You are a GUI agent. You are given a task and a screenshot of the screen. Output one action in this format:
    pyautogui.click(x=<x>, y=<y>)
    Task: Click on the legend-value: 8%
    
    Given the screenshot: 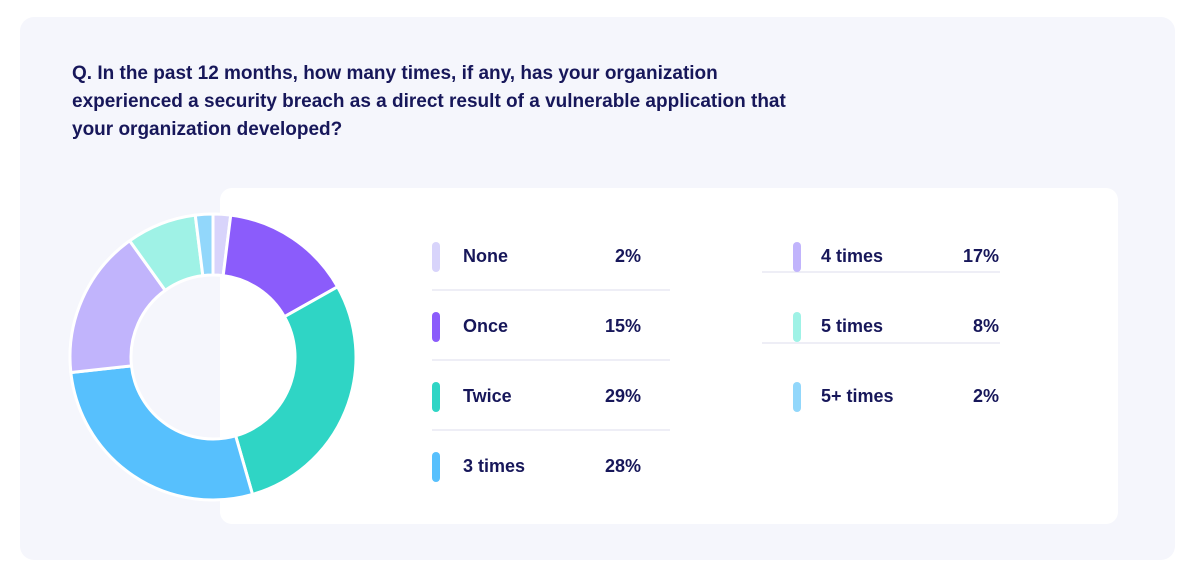 What is the action you would take?
    pyautogui.click(x=986, y=326)
    